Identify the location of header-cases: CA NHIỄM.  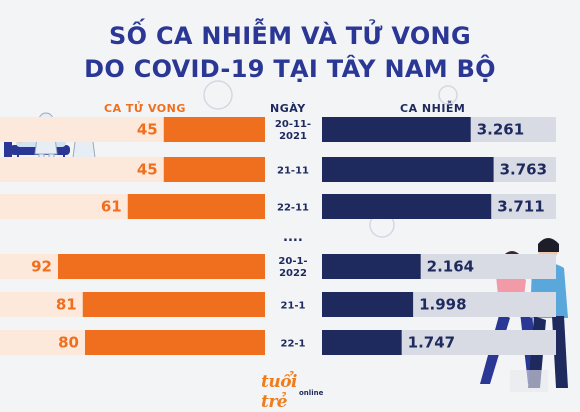
(433, 108).